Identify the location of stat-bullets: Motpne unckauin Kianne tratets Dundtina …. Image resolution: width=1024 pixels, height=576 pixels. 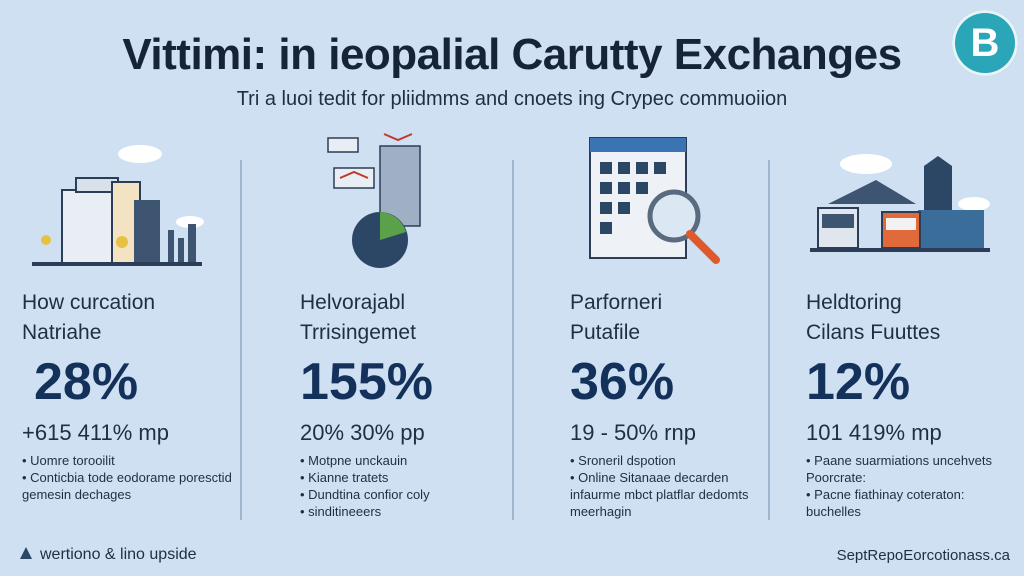
(365, 486).